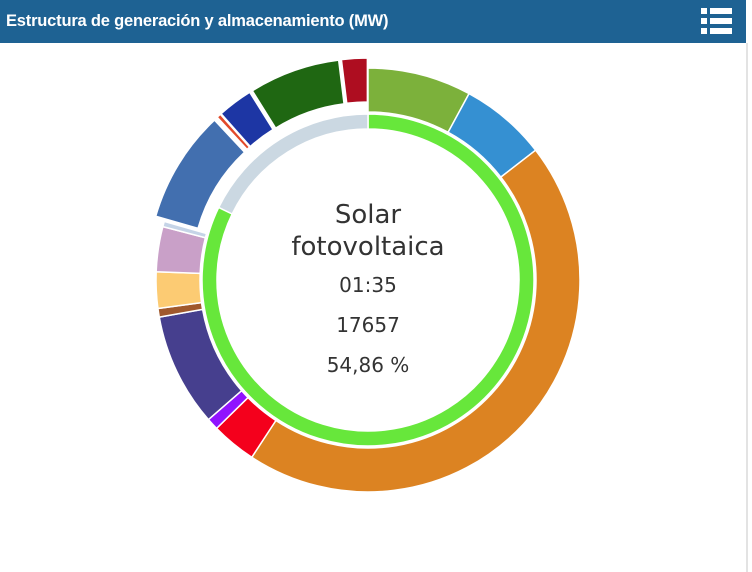  Describe the element at coordinates (368, 285) in the screenshot. I see `center-time: 01:35` at that location.